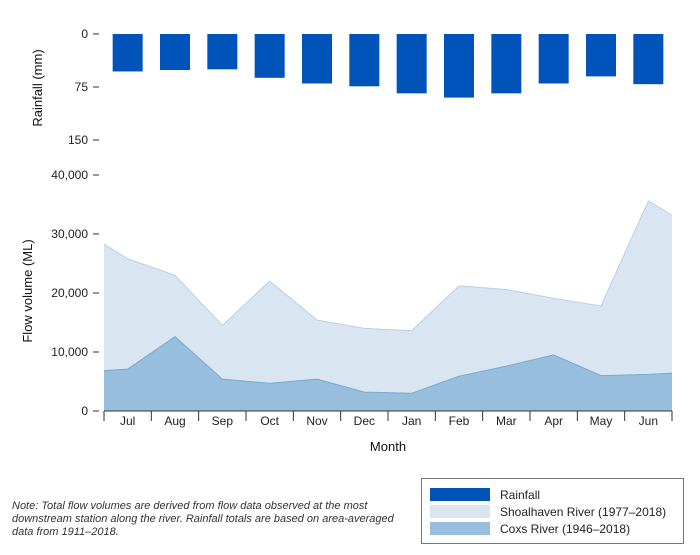  Describe the element at coordinates (411, 421) in the screenshot. I see `x-tick-label: Jan` at that location.